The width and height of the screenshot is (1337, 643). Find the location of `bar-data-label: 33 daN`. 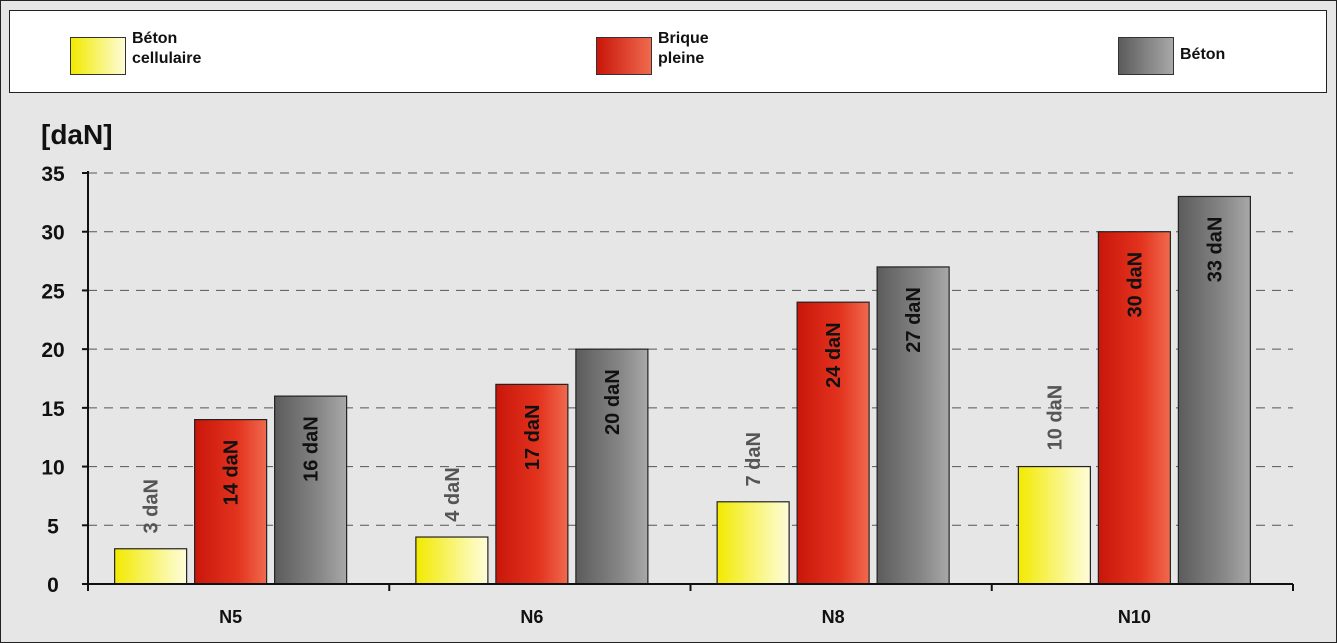

bar-data-label: 33 daN is located at coordinates (1215, 250).